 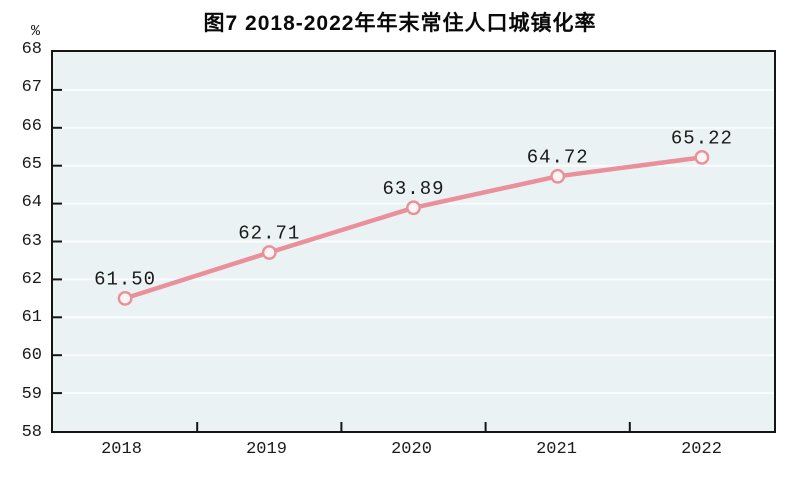 What do you see at coordinates (31, 279) in the screenshot?
I see `y-axis-tick-label: 62` at bounding box center [31, 279].